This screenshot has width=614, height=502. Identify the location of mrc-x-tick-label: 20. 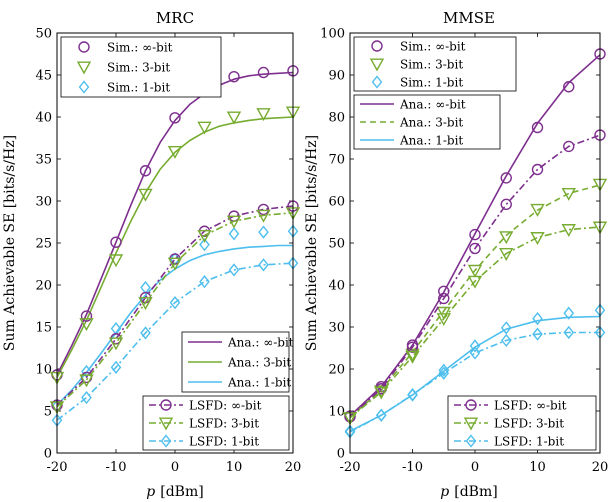
(293, 467).